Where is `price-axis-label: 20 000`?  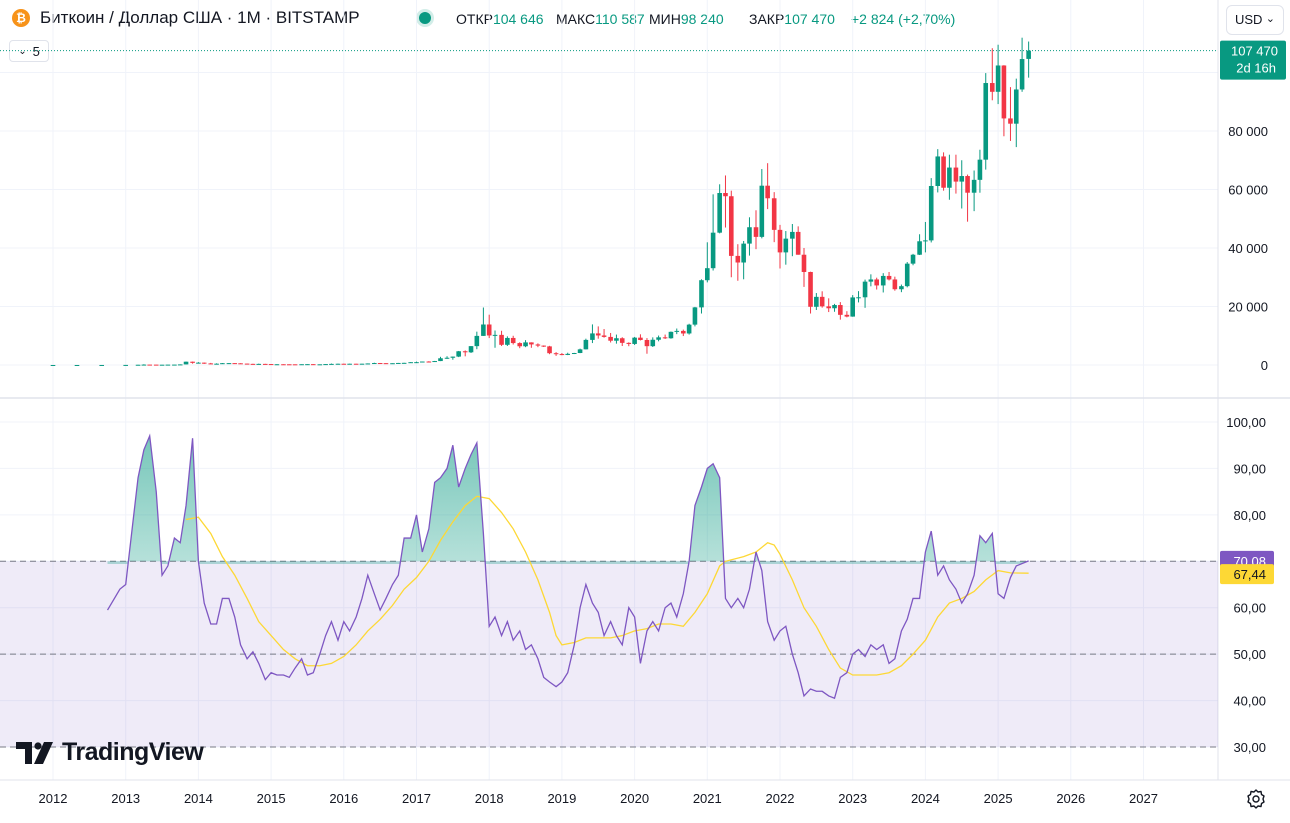 price-axis-label: 20 000 is located at coordinates (1248, 307).